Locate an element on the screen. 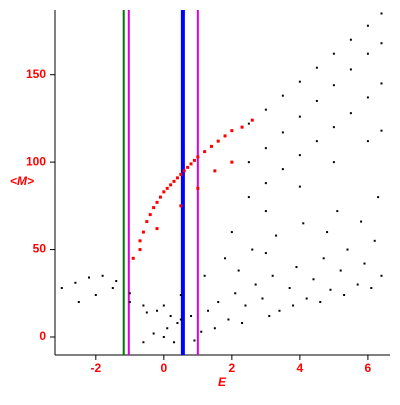  y-tick-label: 0 is located at coordinates (42, 336).